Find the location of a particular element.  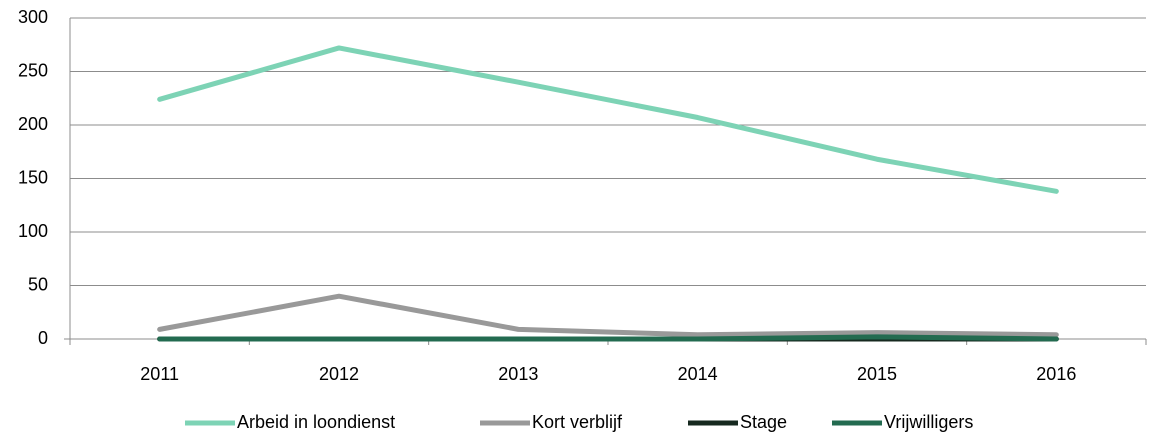

legend-label: Arbeid in loondienst is located at coordinates (316, 422).